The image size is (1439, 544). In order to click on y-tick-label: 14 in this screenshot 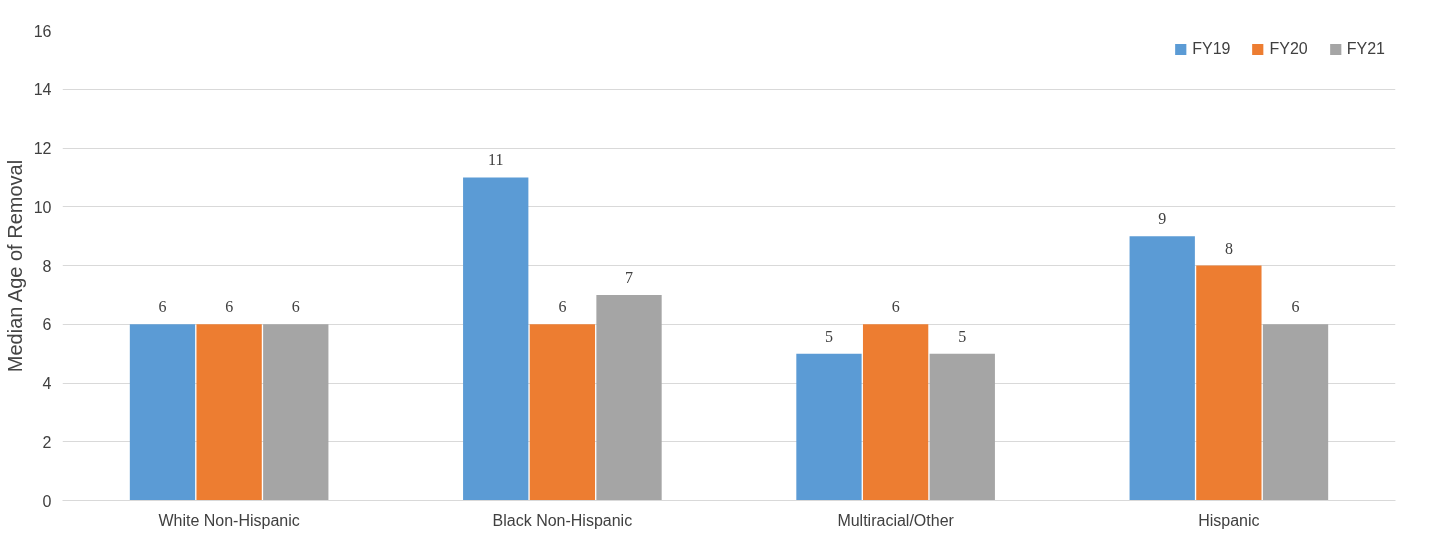, I will do `click(42, 90)`.